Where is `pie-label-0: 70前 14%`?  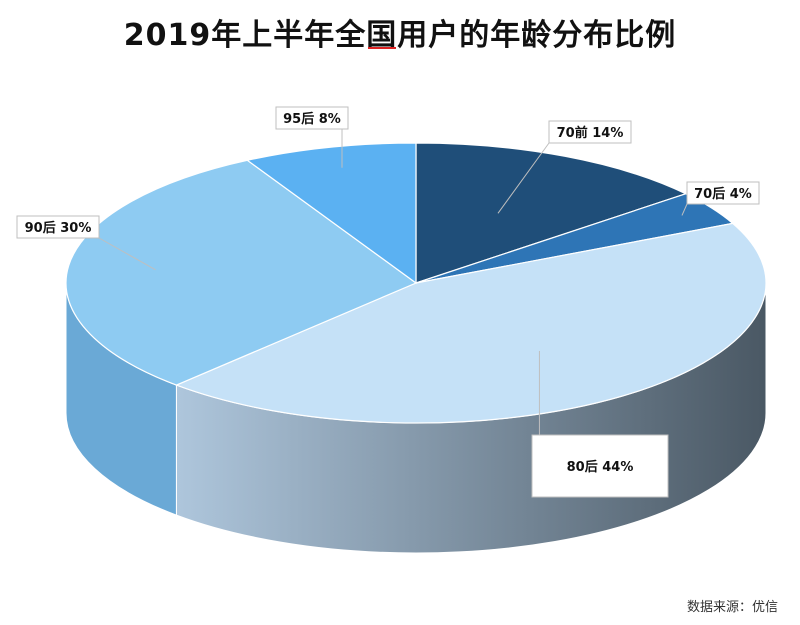
pie-label-0: 70前 14% is located at coordinates (590, 133).